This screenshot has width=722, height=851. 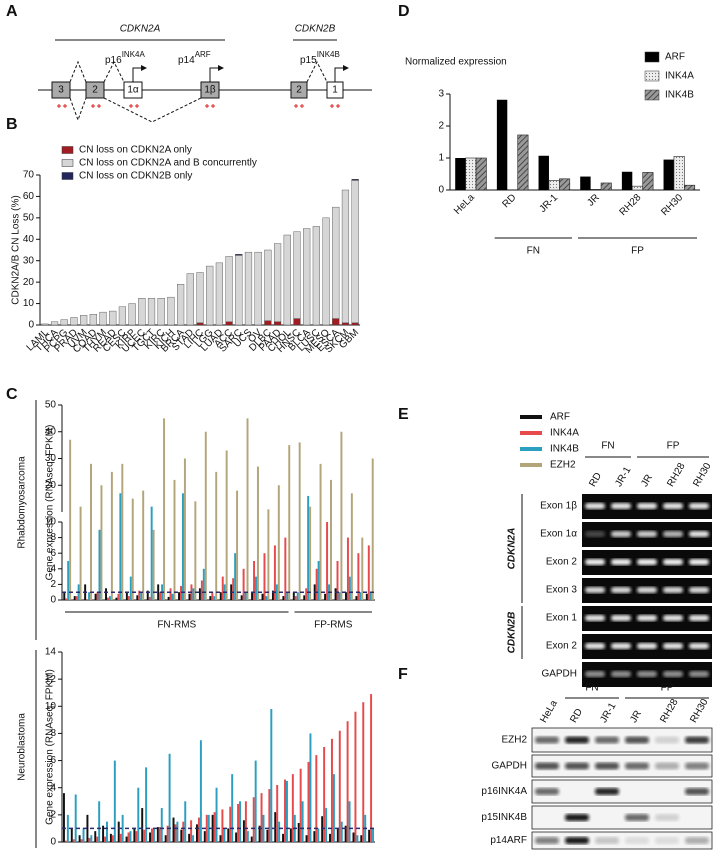 What do you see at coordinates (504, 791) in the screenshot?
I see `row-label: p16INK4A` at bounding box center [504, 791].